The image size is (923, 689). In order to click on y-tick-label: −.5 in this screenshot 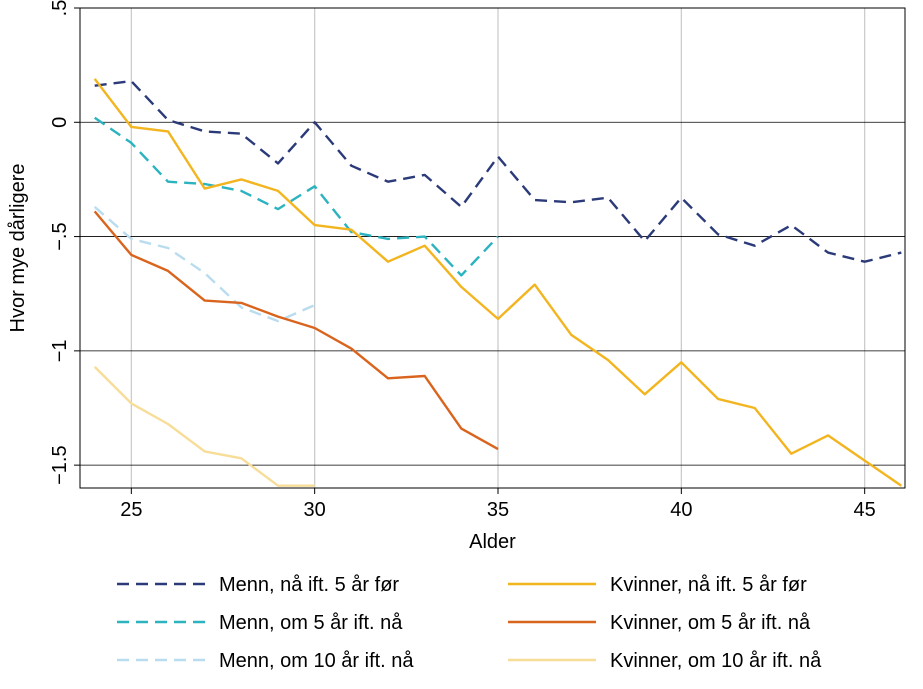, I will do `click(60, 236)`.